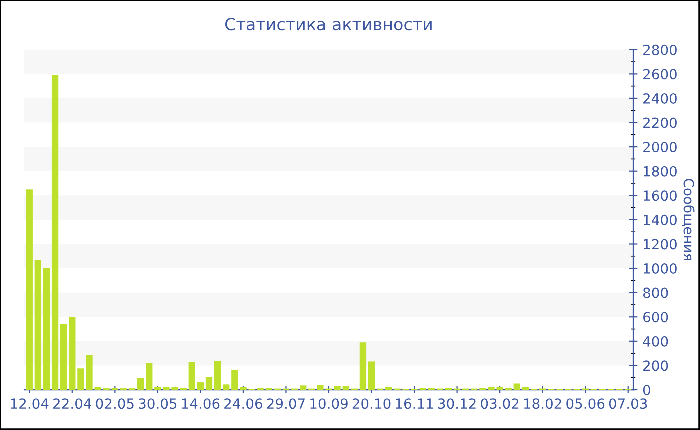  I want to click on x-tick-label: 22.04, so click(73, 404).